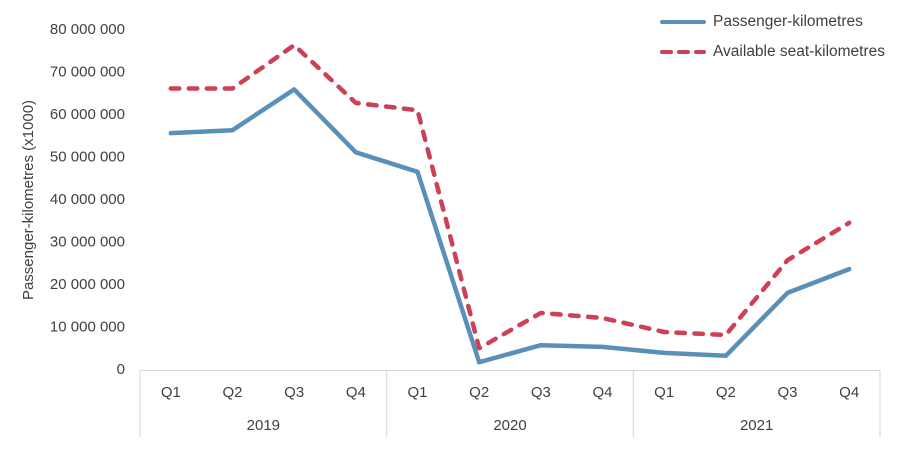  I want to click on x-axis-year-label: 2020, so click(509, 425).